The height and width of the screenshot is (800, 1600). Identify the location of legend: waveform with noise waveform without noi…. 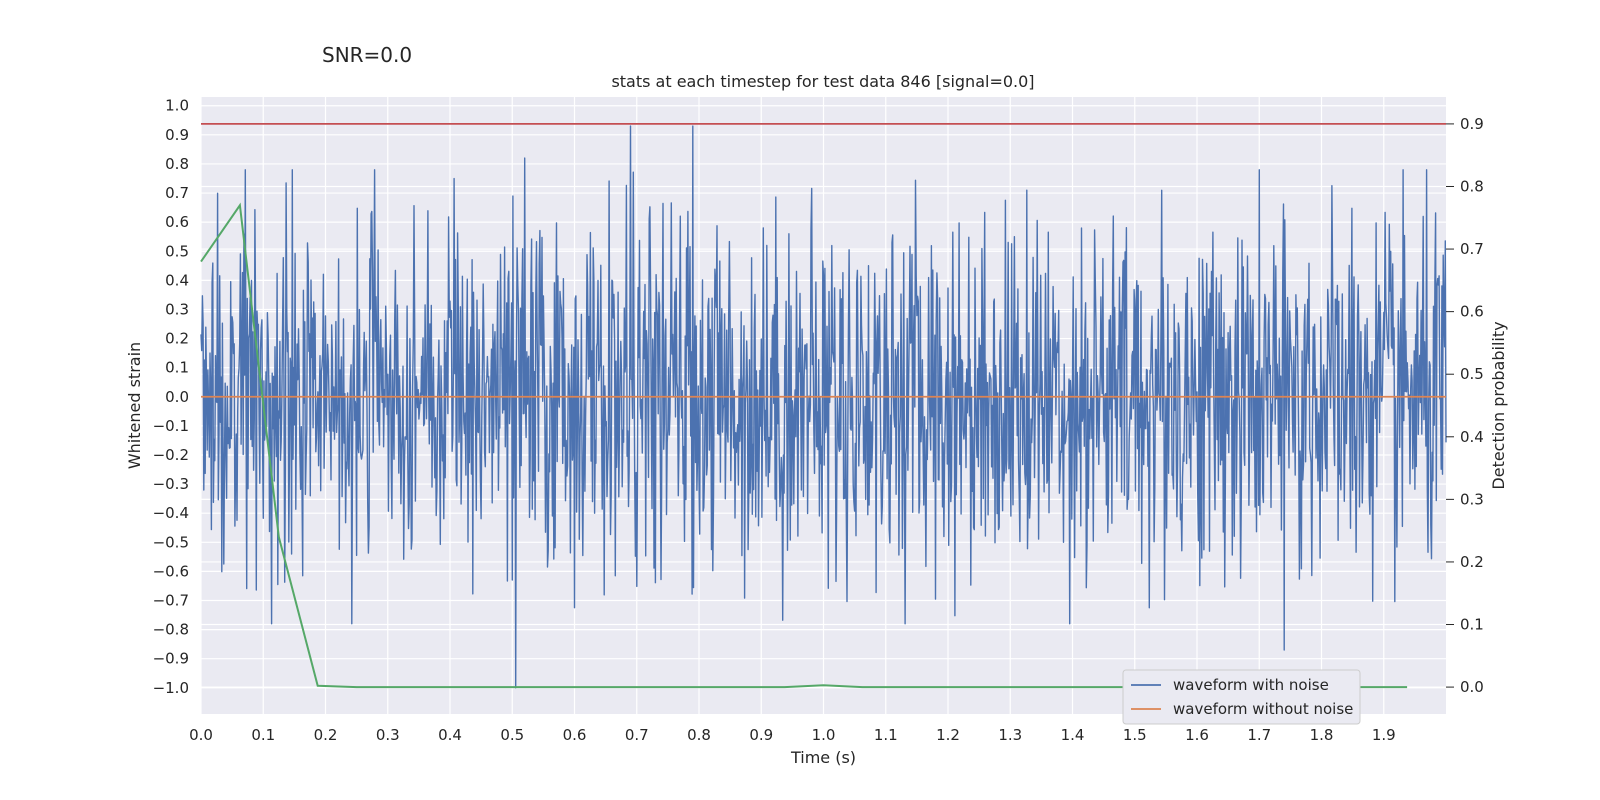
(1241, 697).